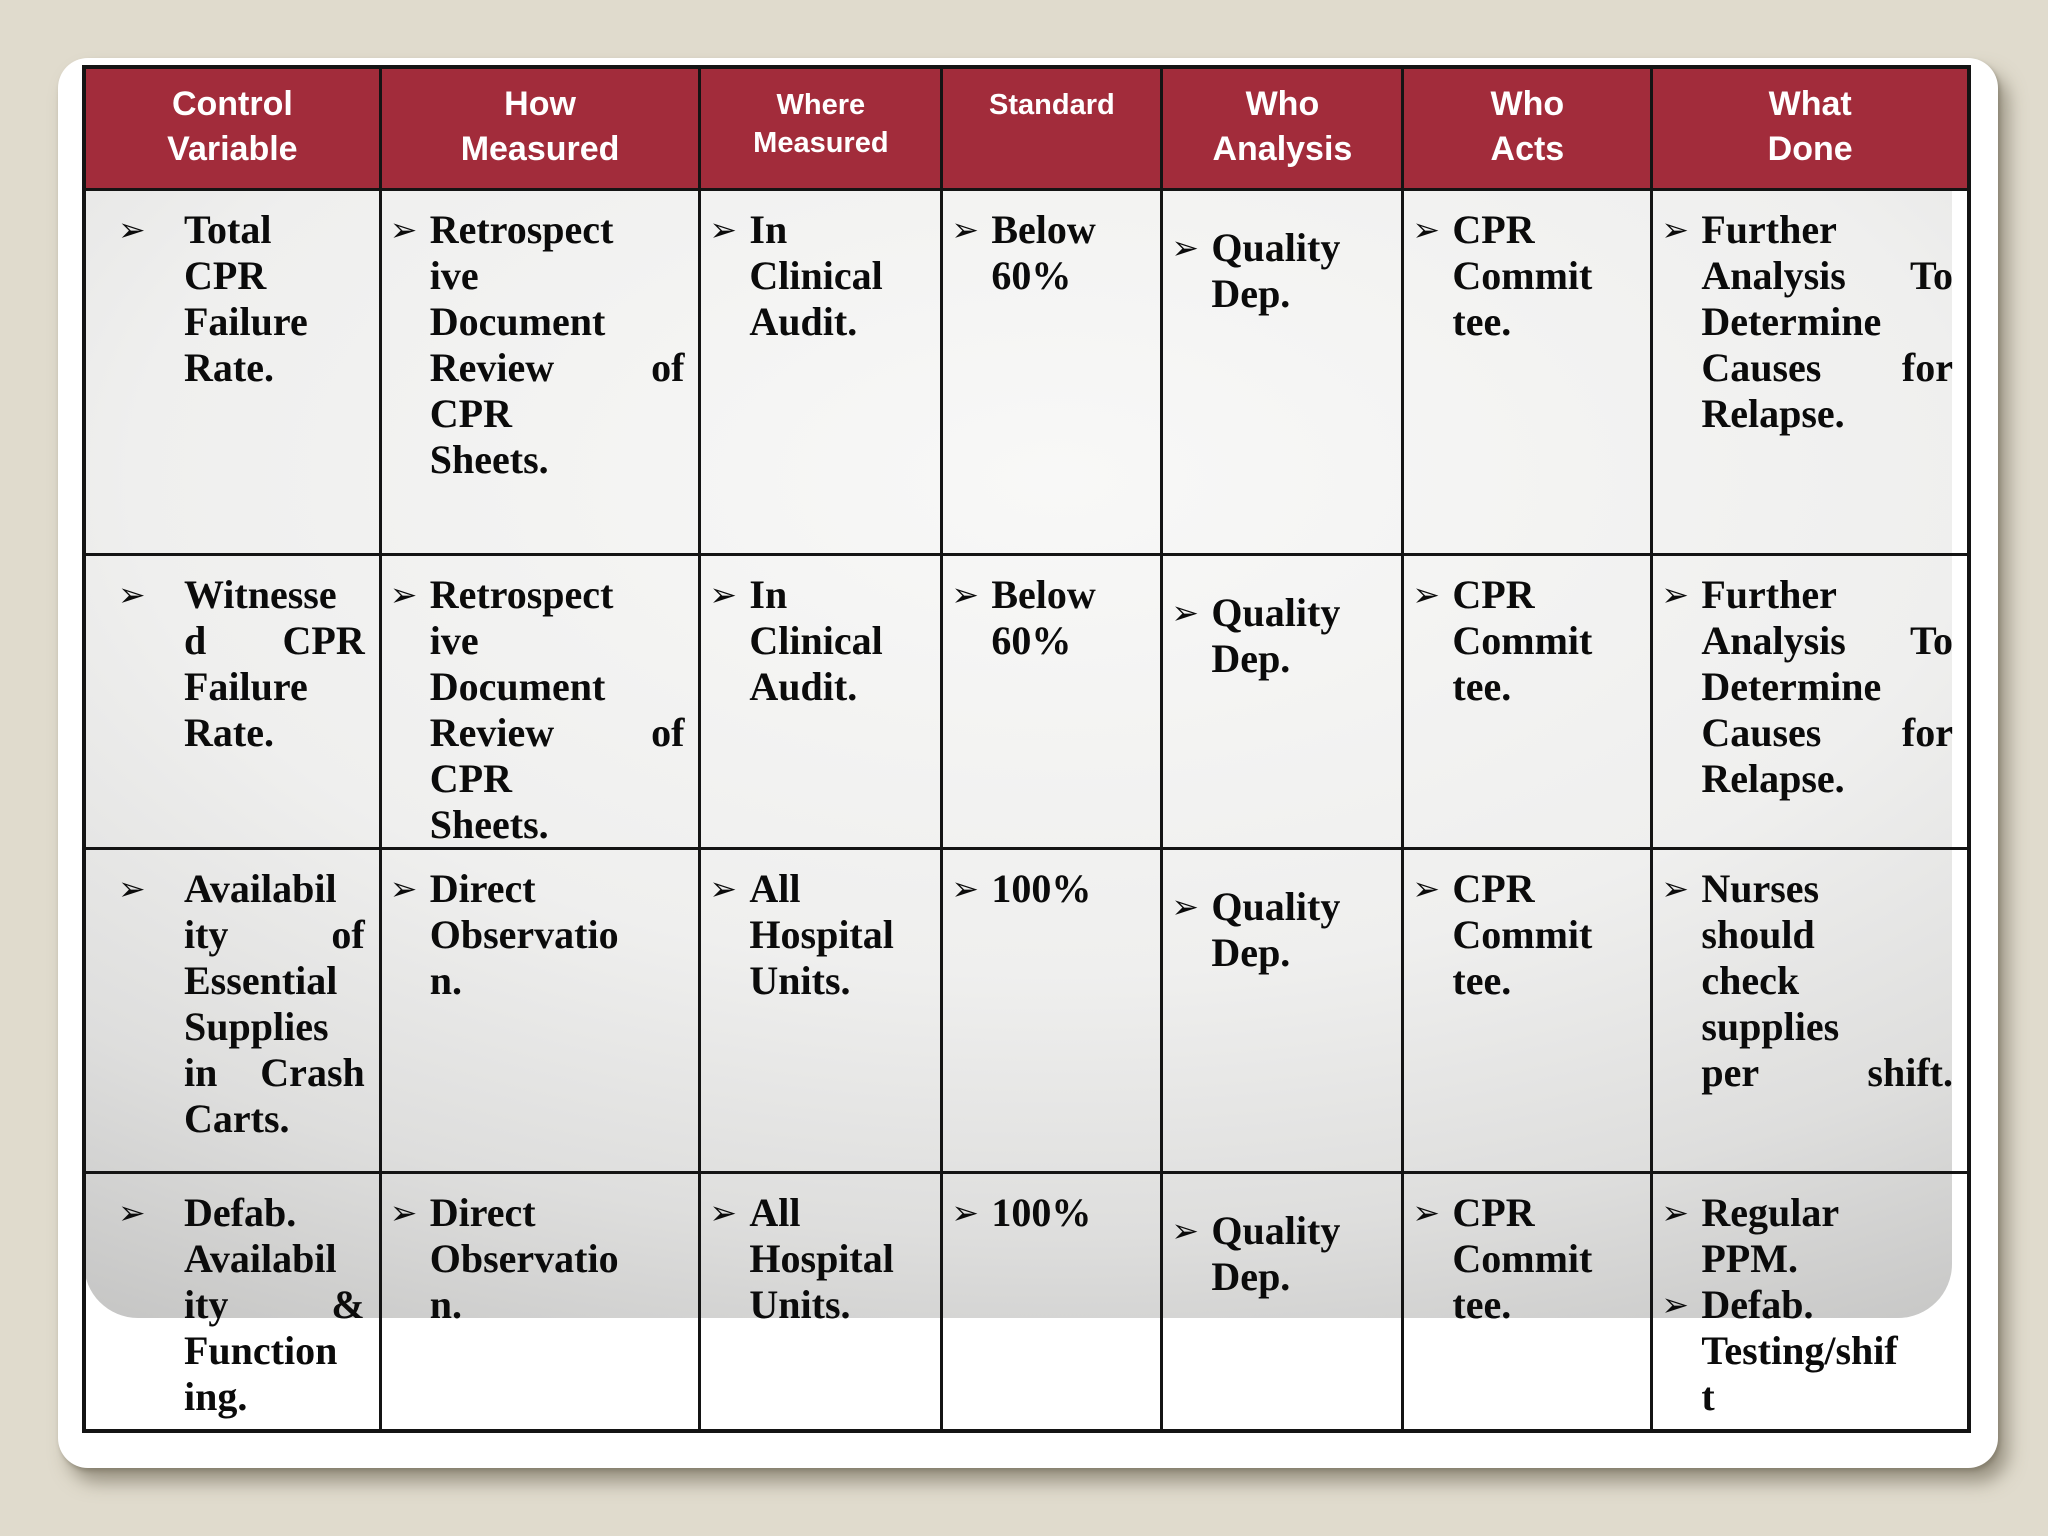 The image size is (2048, 1536). I want to click on cell-row2-where-measured: ➢ In Clinical Audit., so click(819, 700).